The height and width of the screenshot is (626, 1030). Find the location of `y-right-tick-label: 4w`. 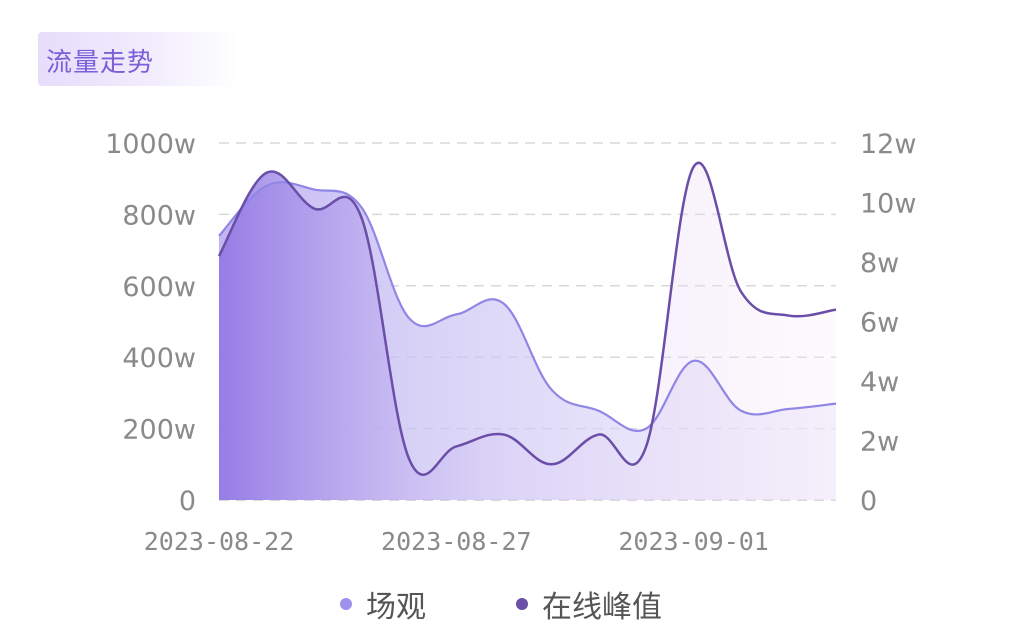

y-right-tick-label: 4w is located at coordinates (879, 382).